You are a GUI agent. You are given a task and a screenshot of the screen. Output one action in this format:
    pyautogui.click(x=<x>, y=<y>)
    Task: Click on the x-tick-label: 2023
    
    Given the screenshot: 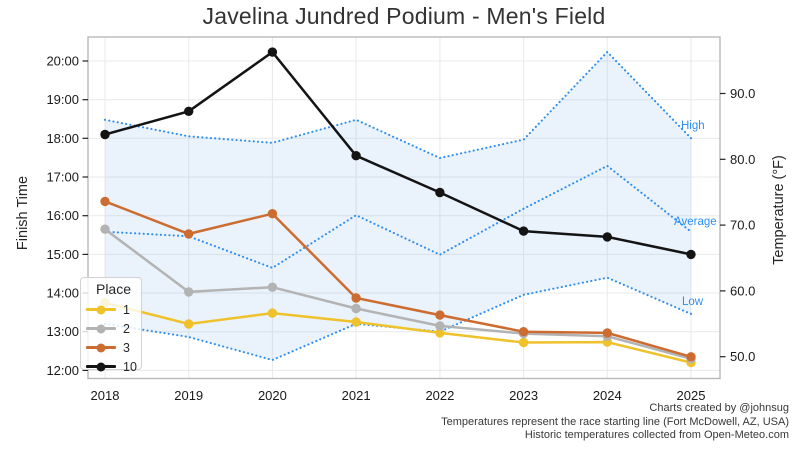 What is the action you would take?
    pyautogui.click(x=523, y=395)
    